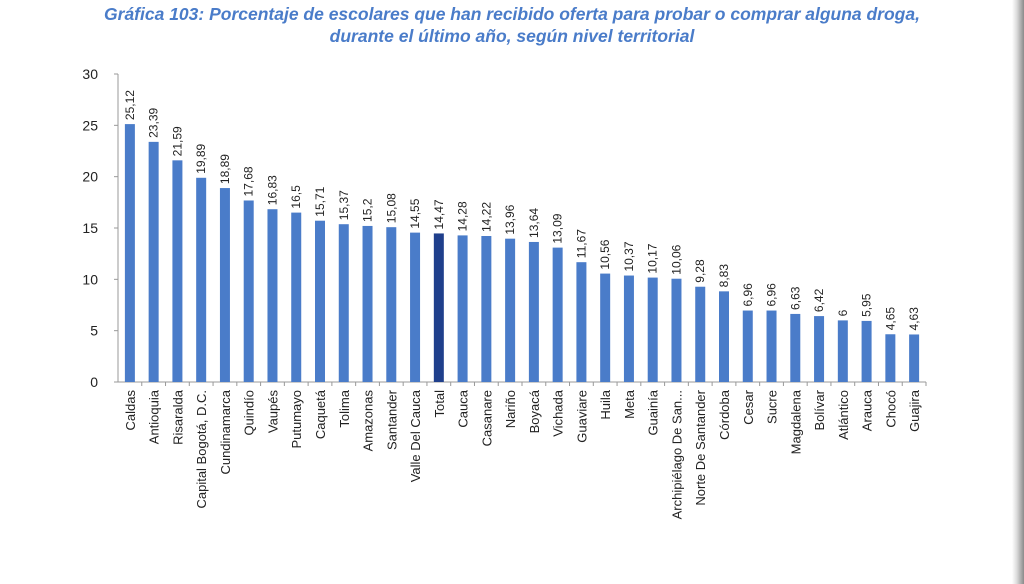 The image size is (1024, 584). I want to click on data-label: 13,64, so click(534, 223).